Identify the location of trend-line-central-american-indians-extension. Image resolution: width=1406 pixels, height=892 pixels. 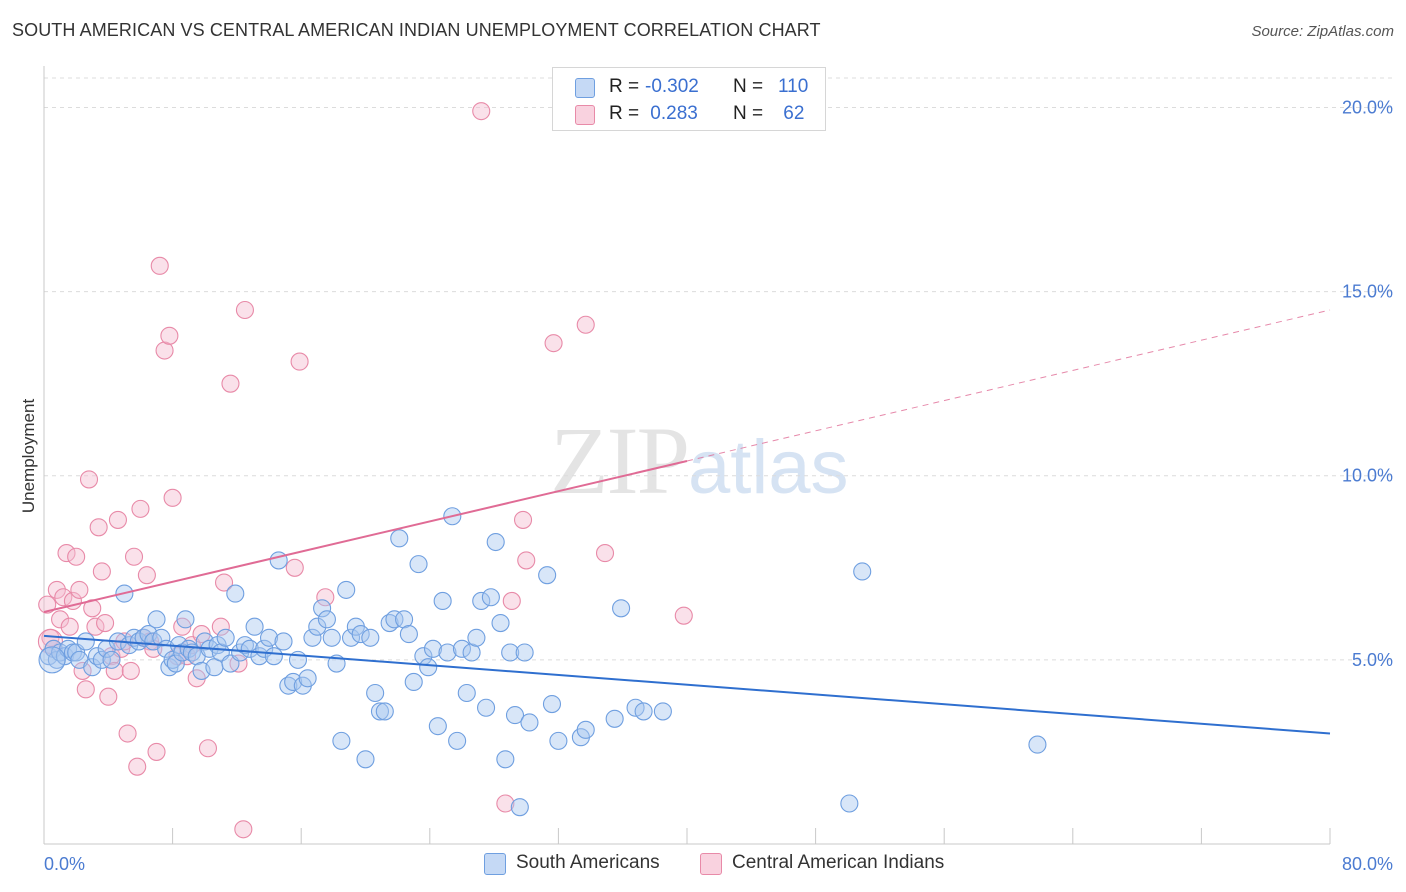
(1008, 385).